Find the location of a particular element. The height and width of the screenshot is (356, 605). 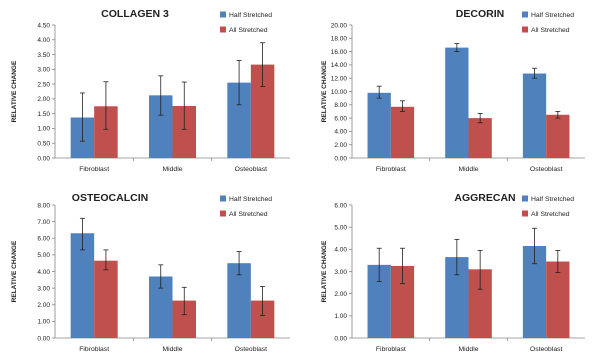

y-tick-label: 1.50 is located at coordinates (43, 114).